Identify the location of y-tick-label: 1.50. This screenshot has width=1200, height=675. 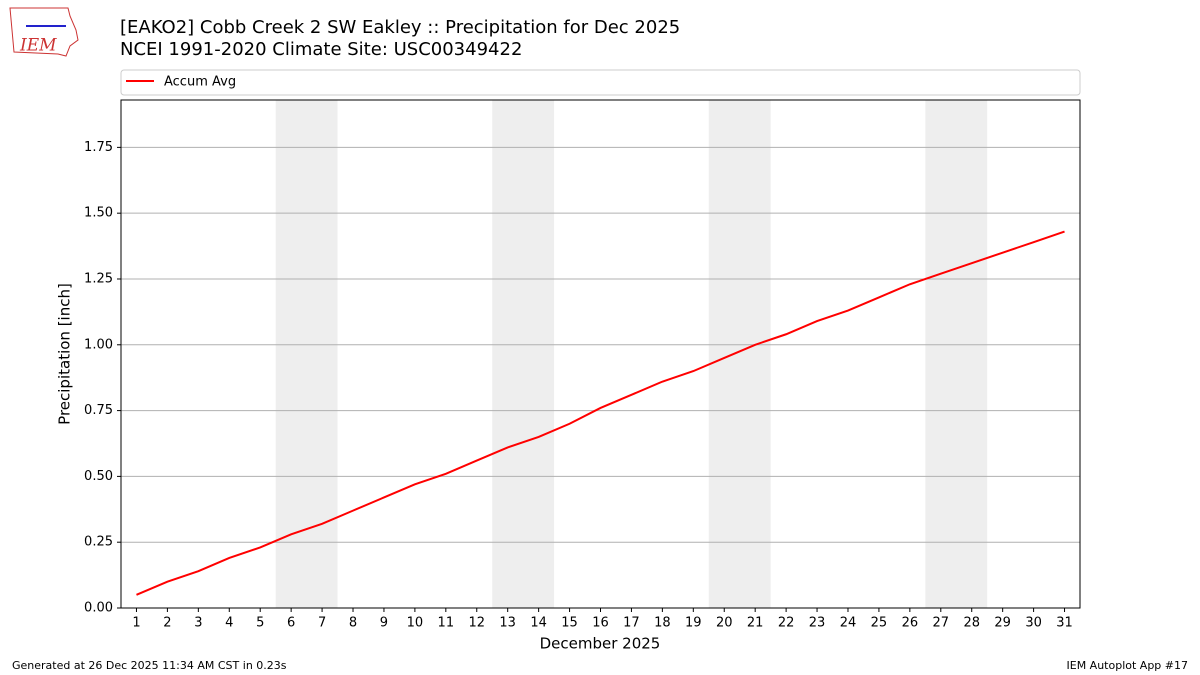
(98, 213).